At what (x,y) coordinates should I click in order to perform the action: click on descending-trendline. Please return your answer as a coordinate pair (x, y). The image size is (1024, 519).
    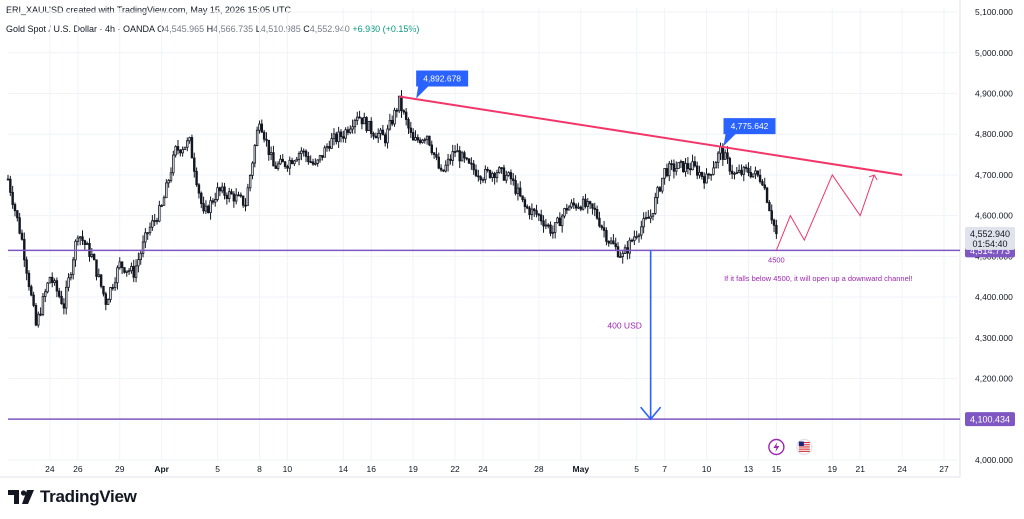
    Looking at the image, I should click on (651, 135).